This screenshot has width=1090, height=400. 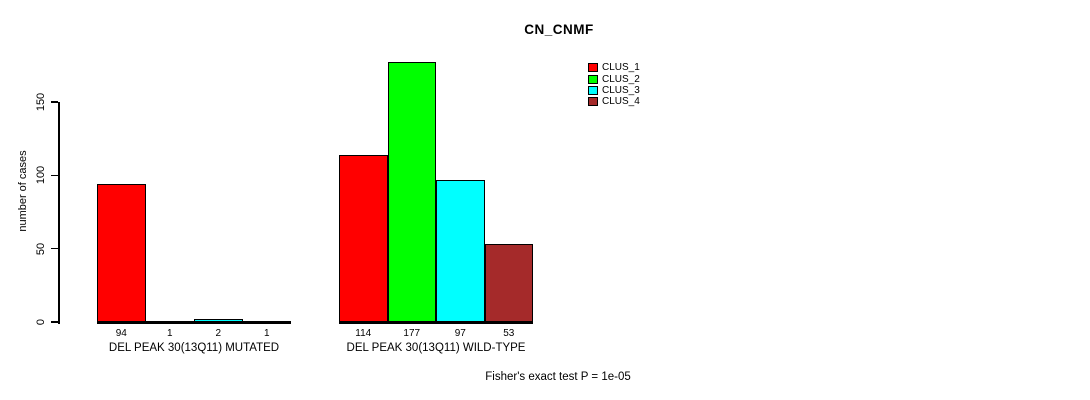 I want to click on legend-item-clus_3: CLUS_3, so click(x=614, y=90).